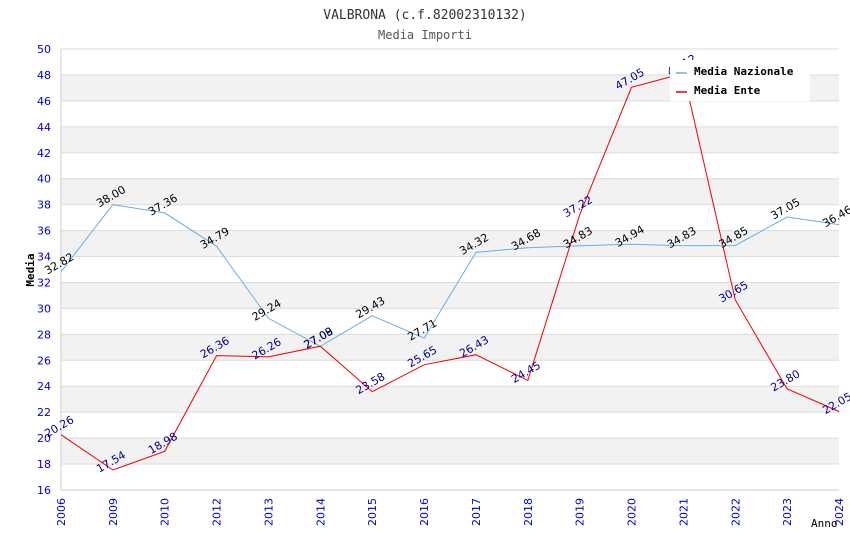 This screenshot has height=550, width=850. I want to click on chart-title: VALBRONA (c.f.82002310132), so click(425, 15).